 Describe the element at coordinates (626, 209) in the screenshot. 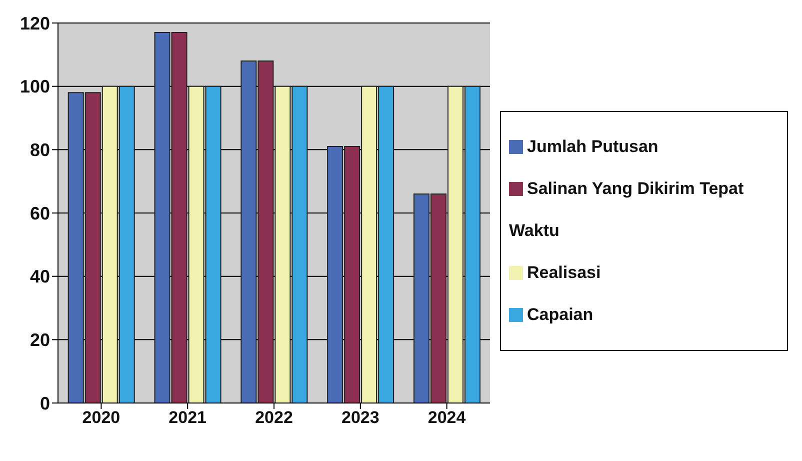

I see `text: Salinan Yang Dikirim Tepat Waktu` at that location.